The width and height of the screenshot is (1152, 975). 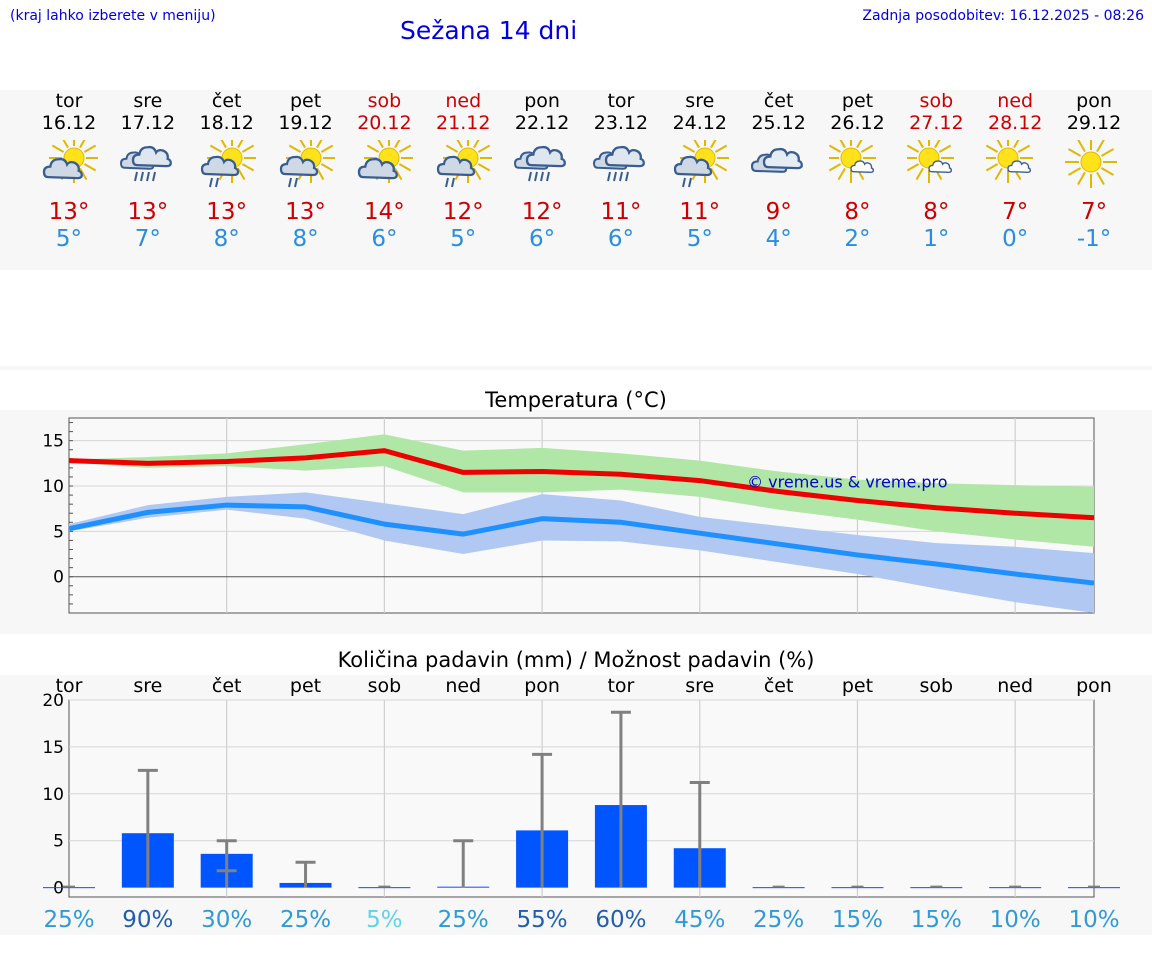 What do you see at coordinates (1094, 239) in the screenshot?
I see `temp-min: -1°` at bounding box center [1094, 239].